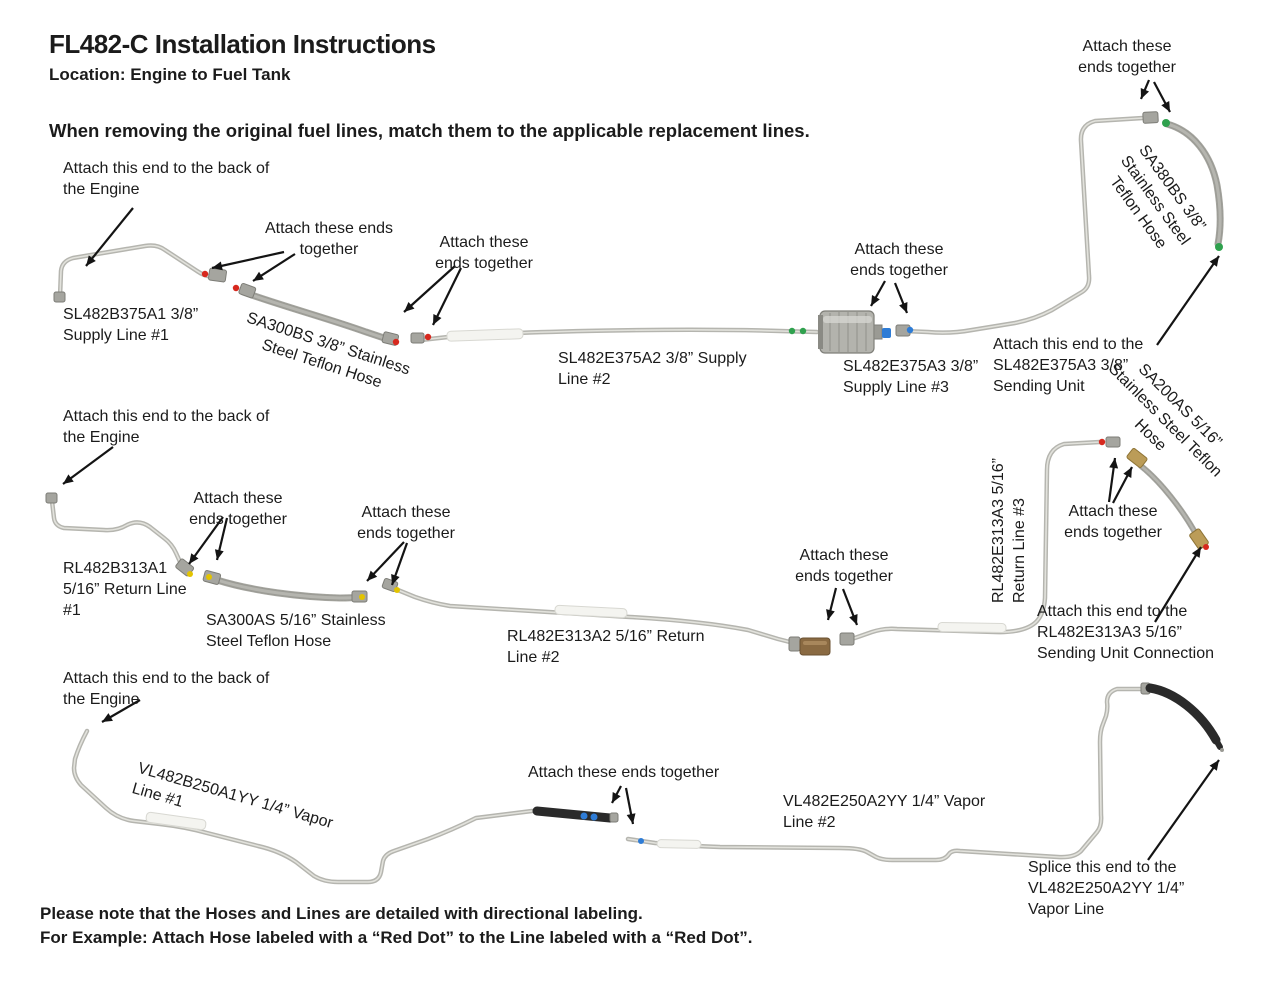  What do you see at coordinates (884, 812) in the screenshot?
I see `part-label-vapor-line-2: VL482E250A2YY 1/4” Vapor Line #2` at bounding box center [884, 812].